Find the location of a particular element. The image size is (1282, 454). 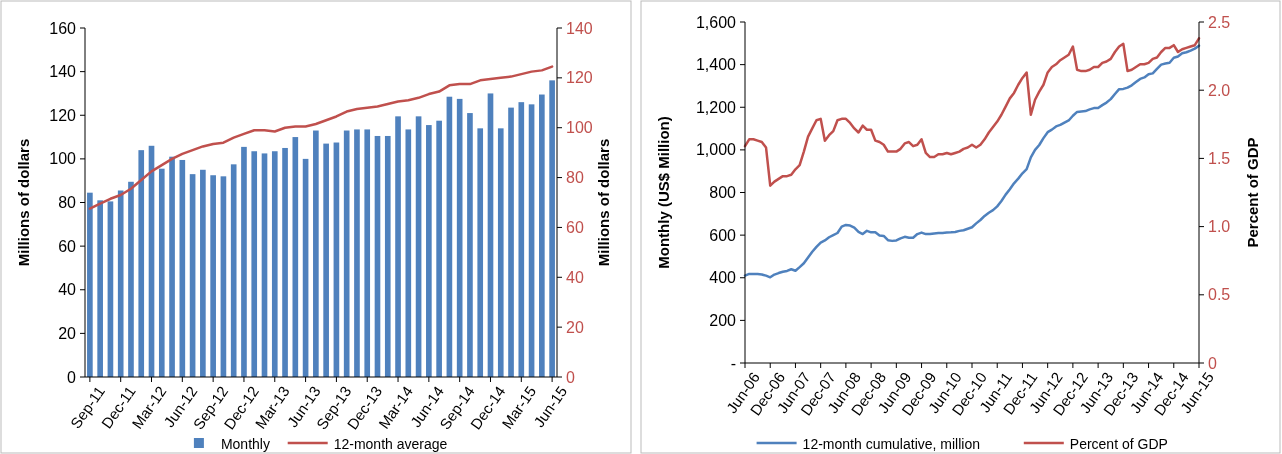

y-tick-label: 200 is located at coordinates (723, 320).